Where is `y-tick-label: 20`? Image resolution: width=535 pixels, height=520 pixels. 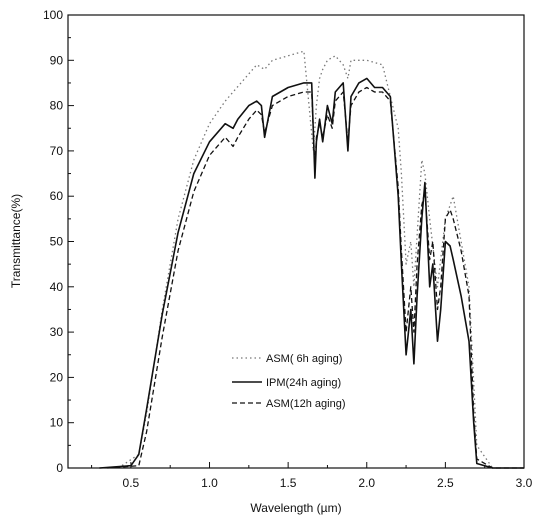
y-tick-label: 20 is located at coordinates (57, 377).